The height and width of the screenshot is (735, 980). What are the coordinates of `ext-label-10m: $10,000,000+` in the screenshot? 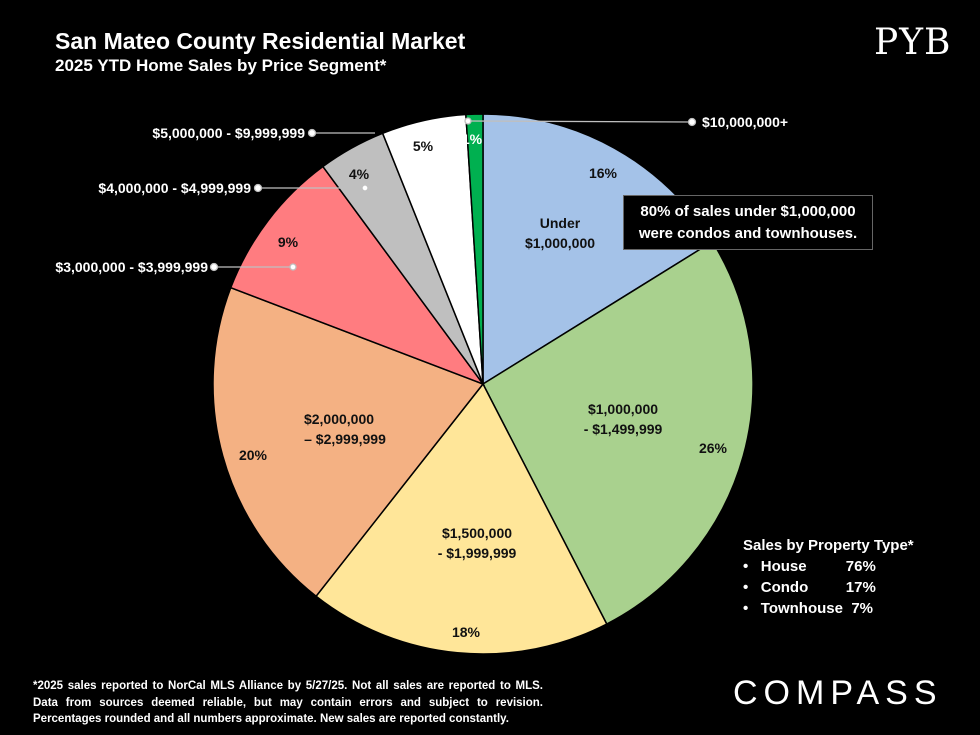 It's located at (745, 122).